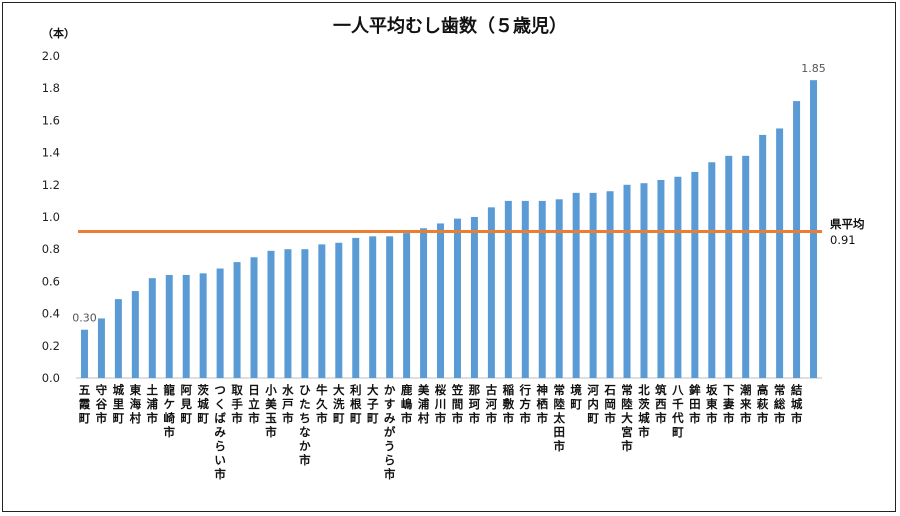  I want to click on x-tick-label: 日立市, so click(254, 404).